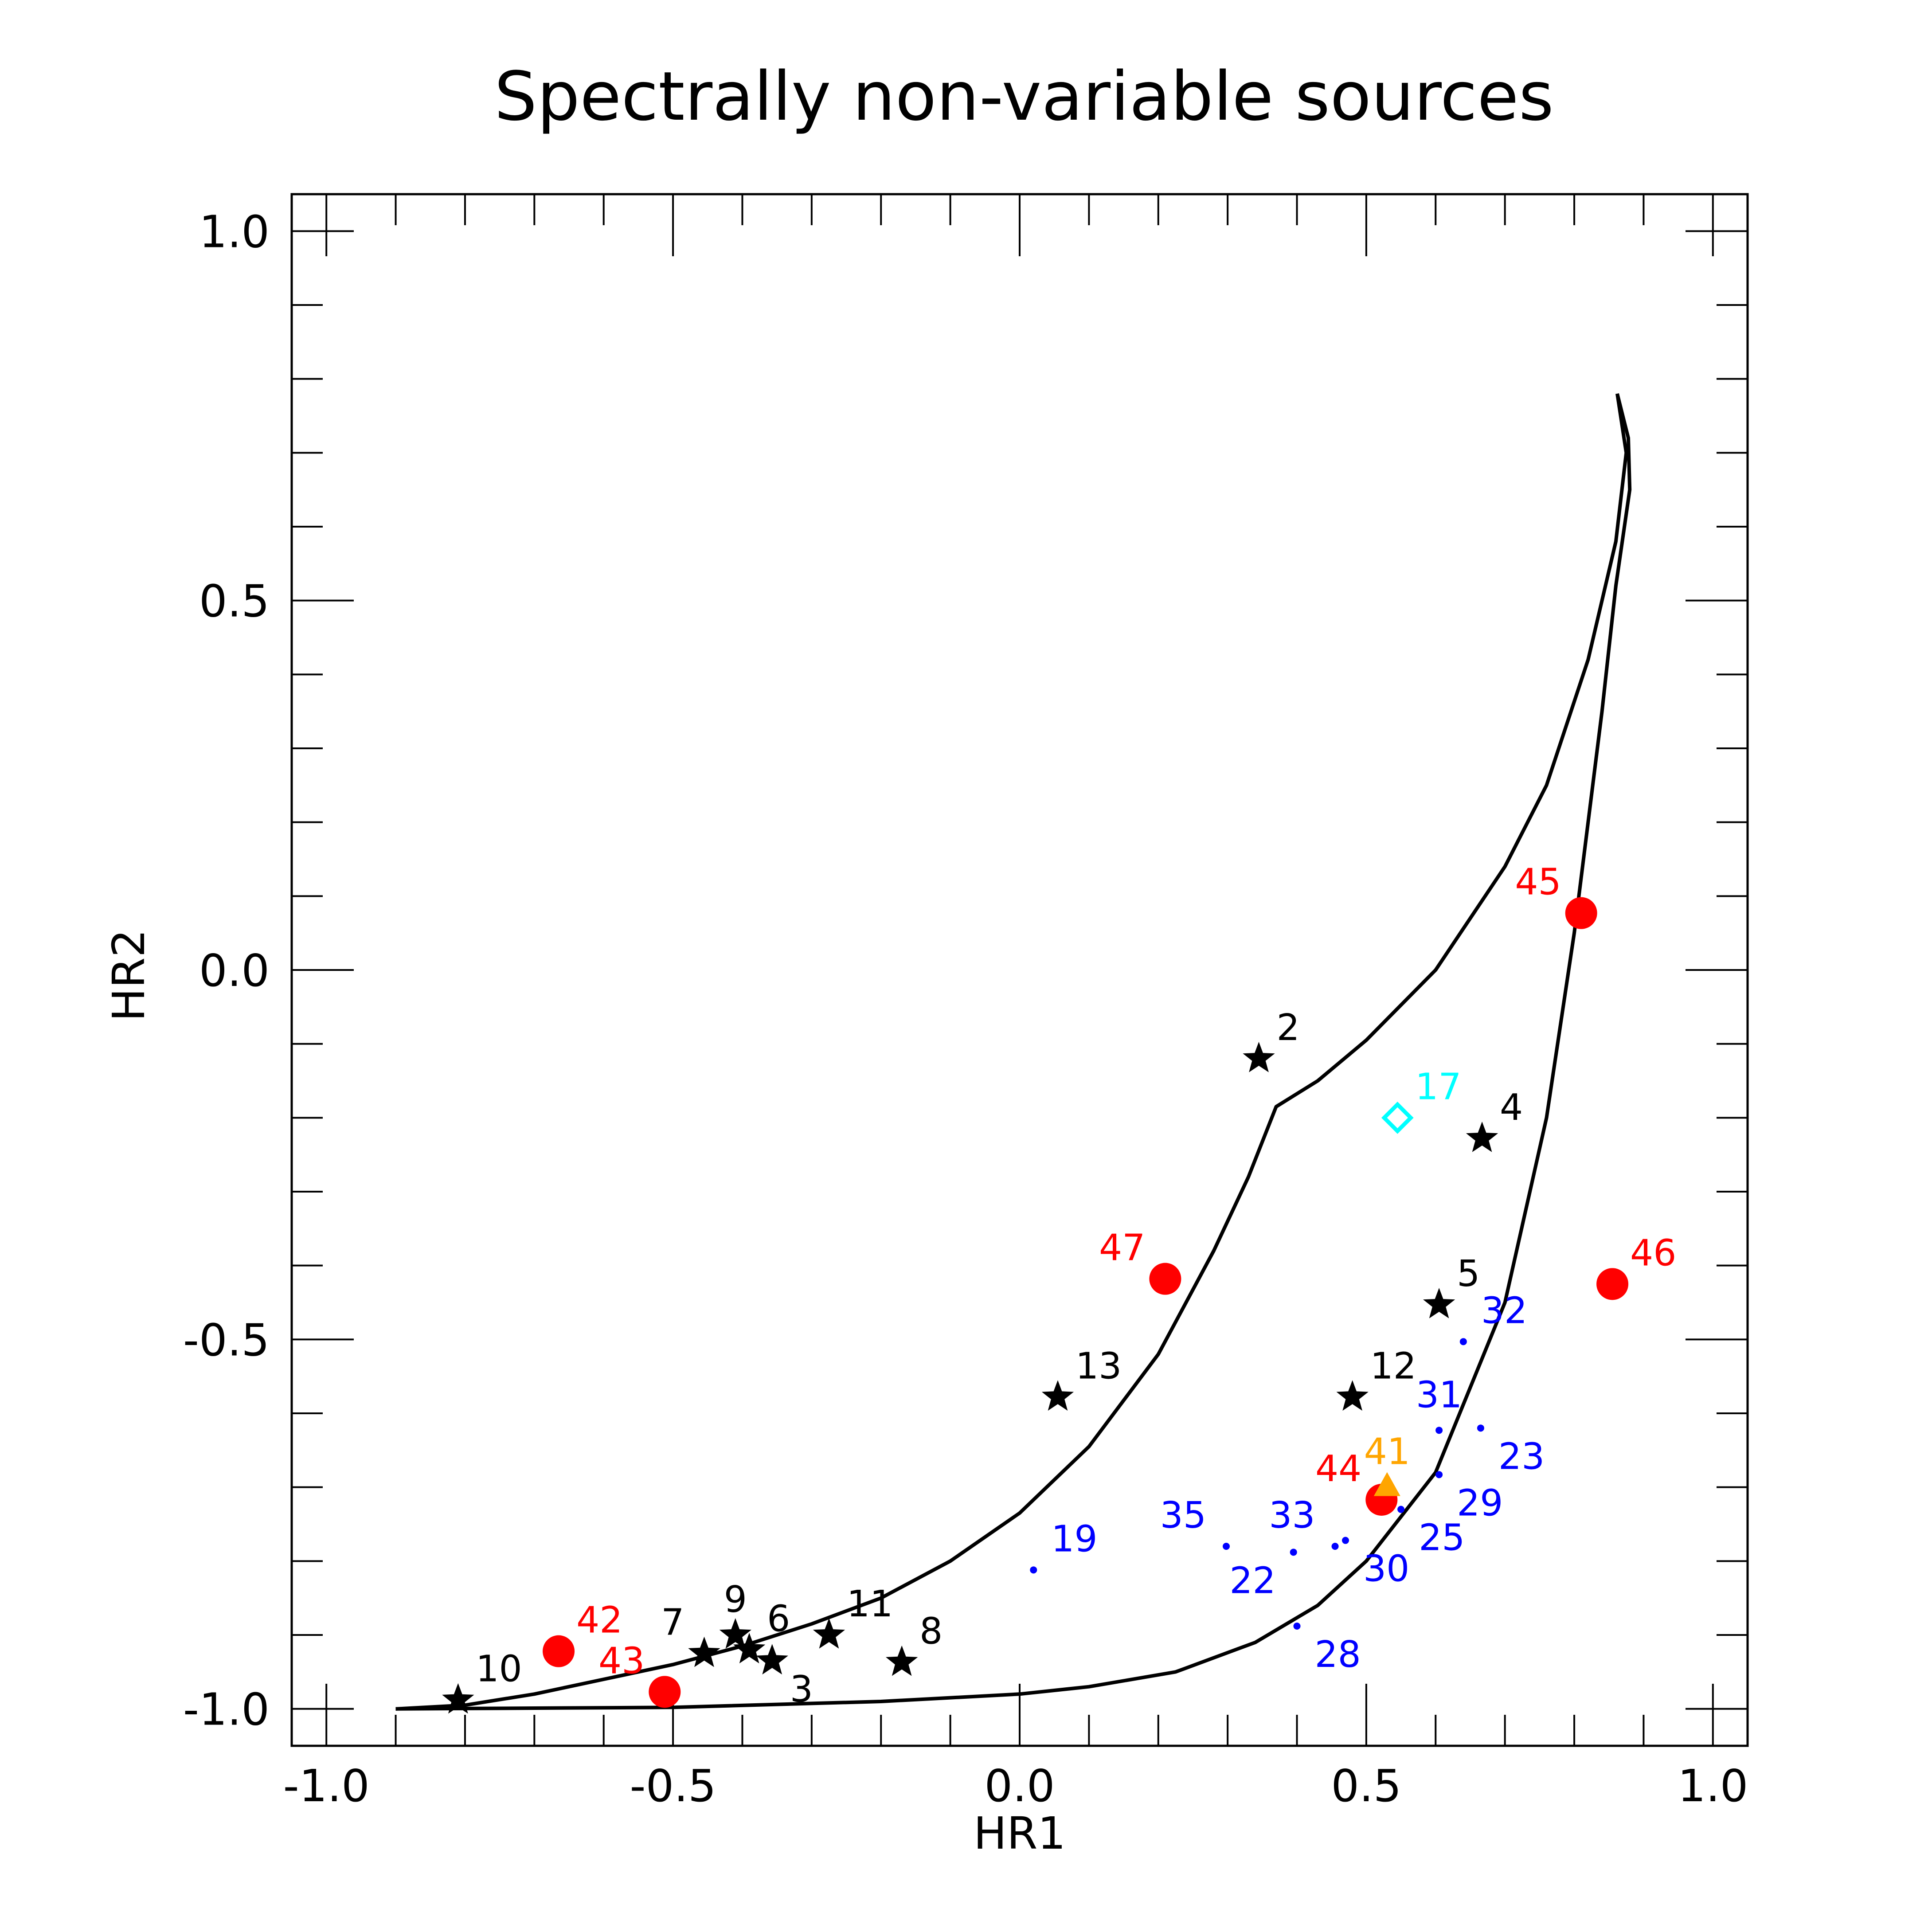  What do you see at coordinates (621, 1661) in the screenshot?
I see `red-circles-label-43: 43` at bounding box center [621, 1661].